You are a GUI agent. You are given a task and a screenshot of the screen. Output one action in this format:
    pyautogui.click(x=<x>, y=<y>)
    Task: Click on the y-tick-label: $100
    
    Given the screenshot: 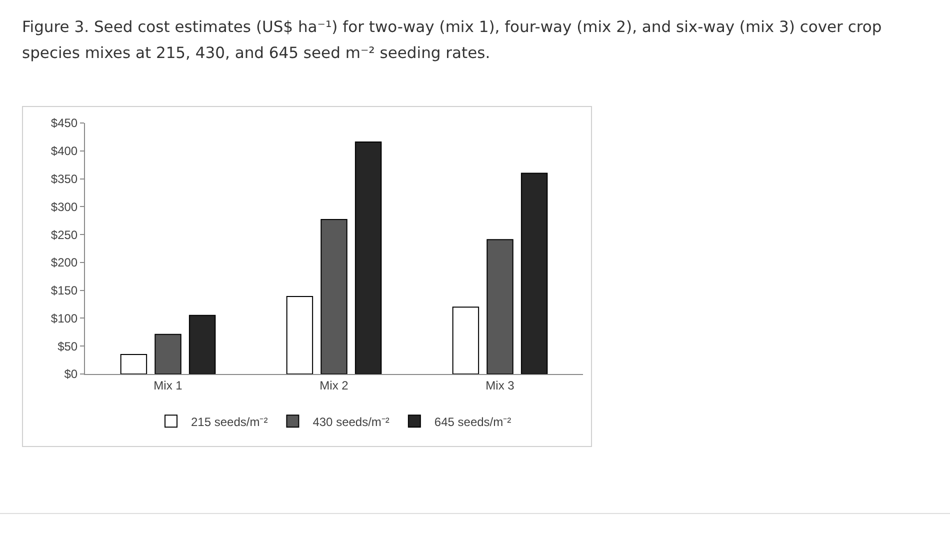 What is the action you would take?
    pyautogui.click(x=64, y=318)
    